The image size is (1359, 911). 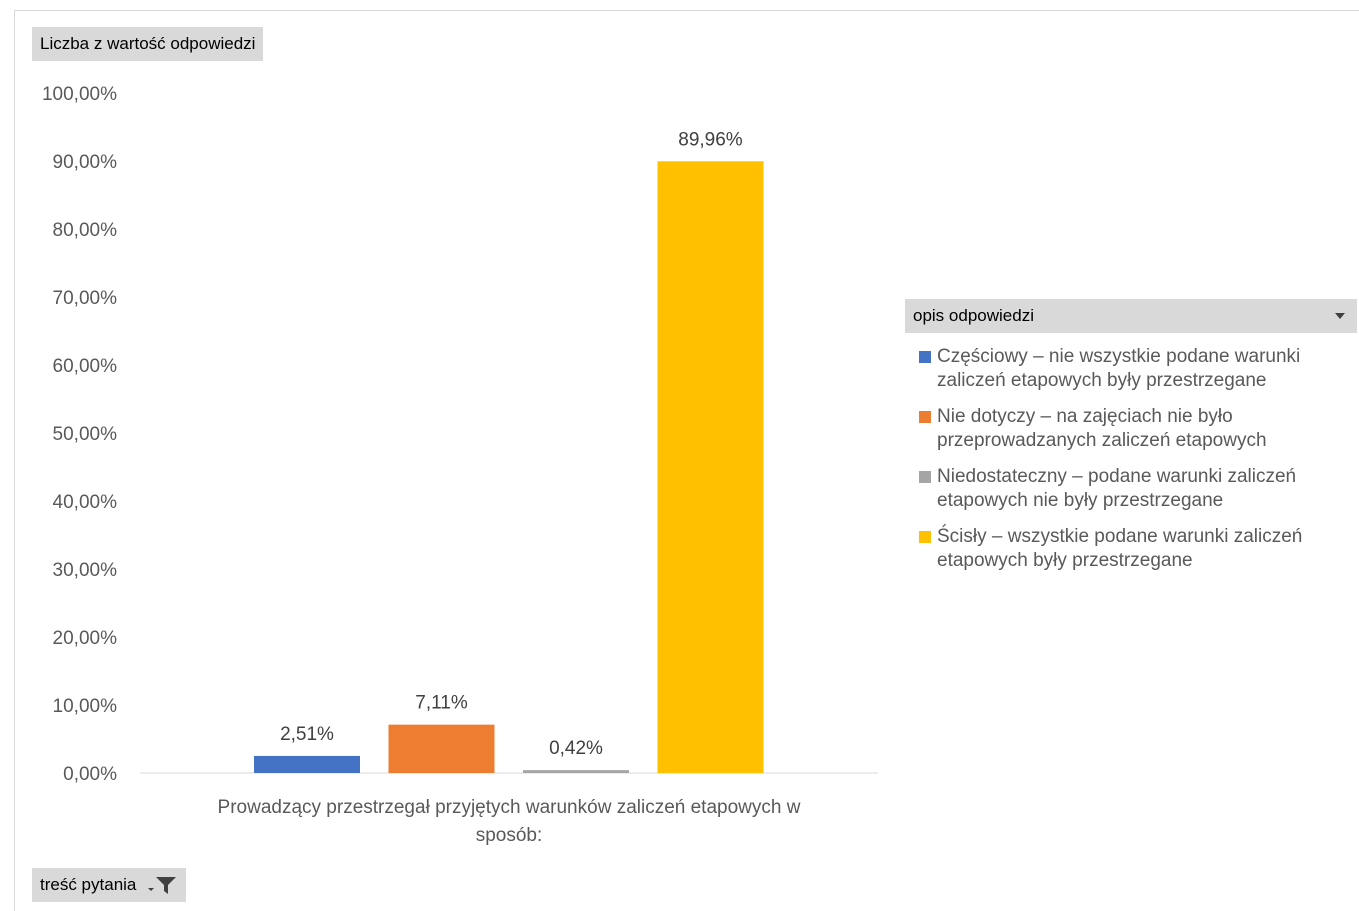 What do you see at coordinates (1117, 476) in the screenshot?
I see `legend-item-text: Niedostateczny – podane warunki zaliczeń` at bounding box center [1117, 476].